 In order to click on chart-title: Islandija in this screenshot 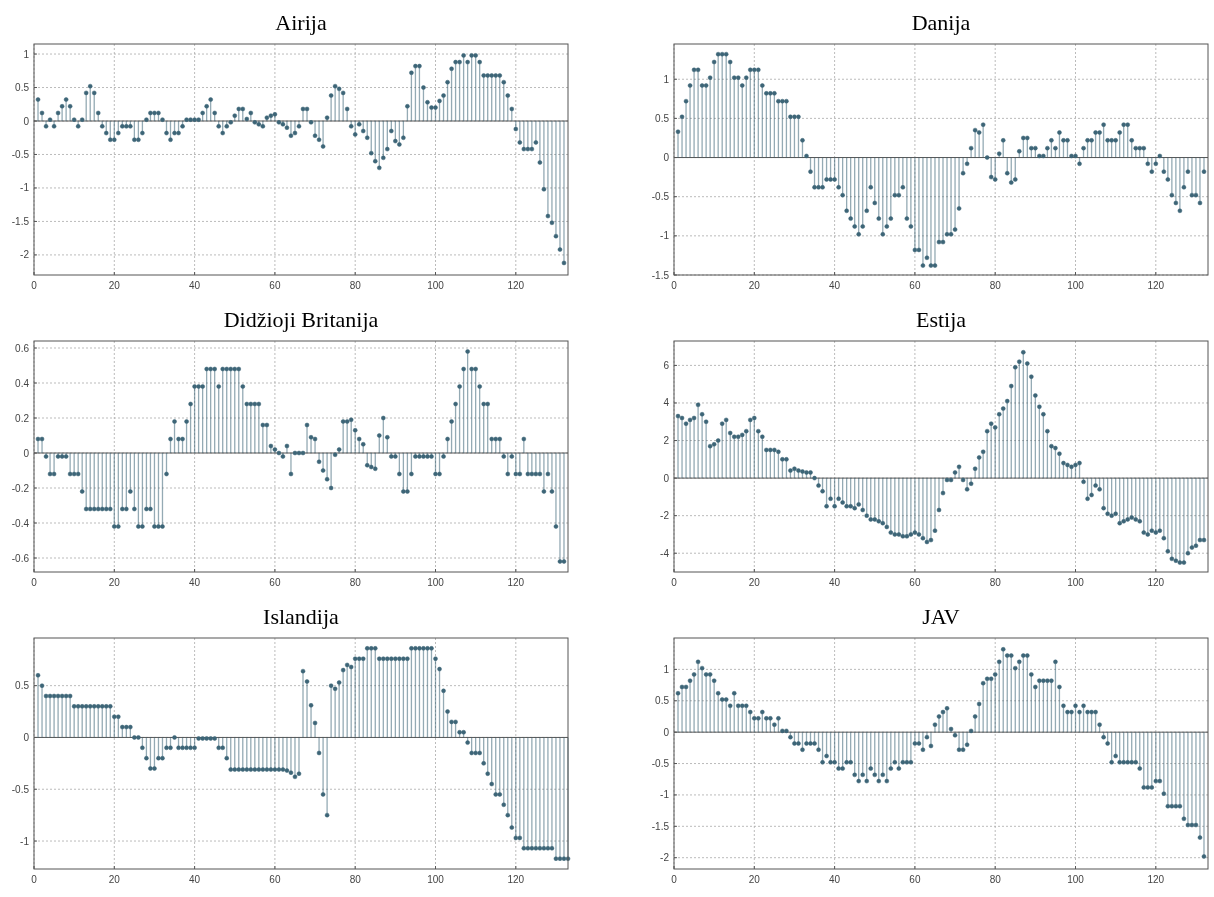, I will do `click(301, 616)`.